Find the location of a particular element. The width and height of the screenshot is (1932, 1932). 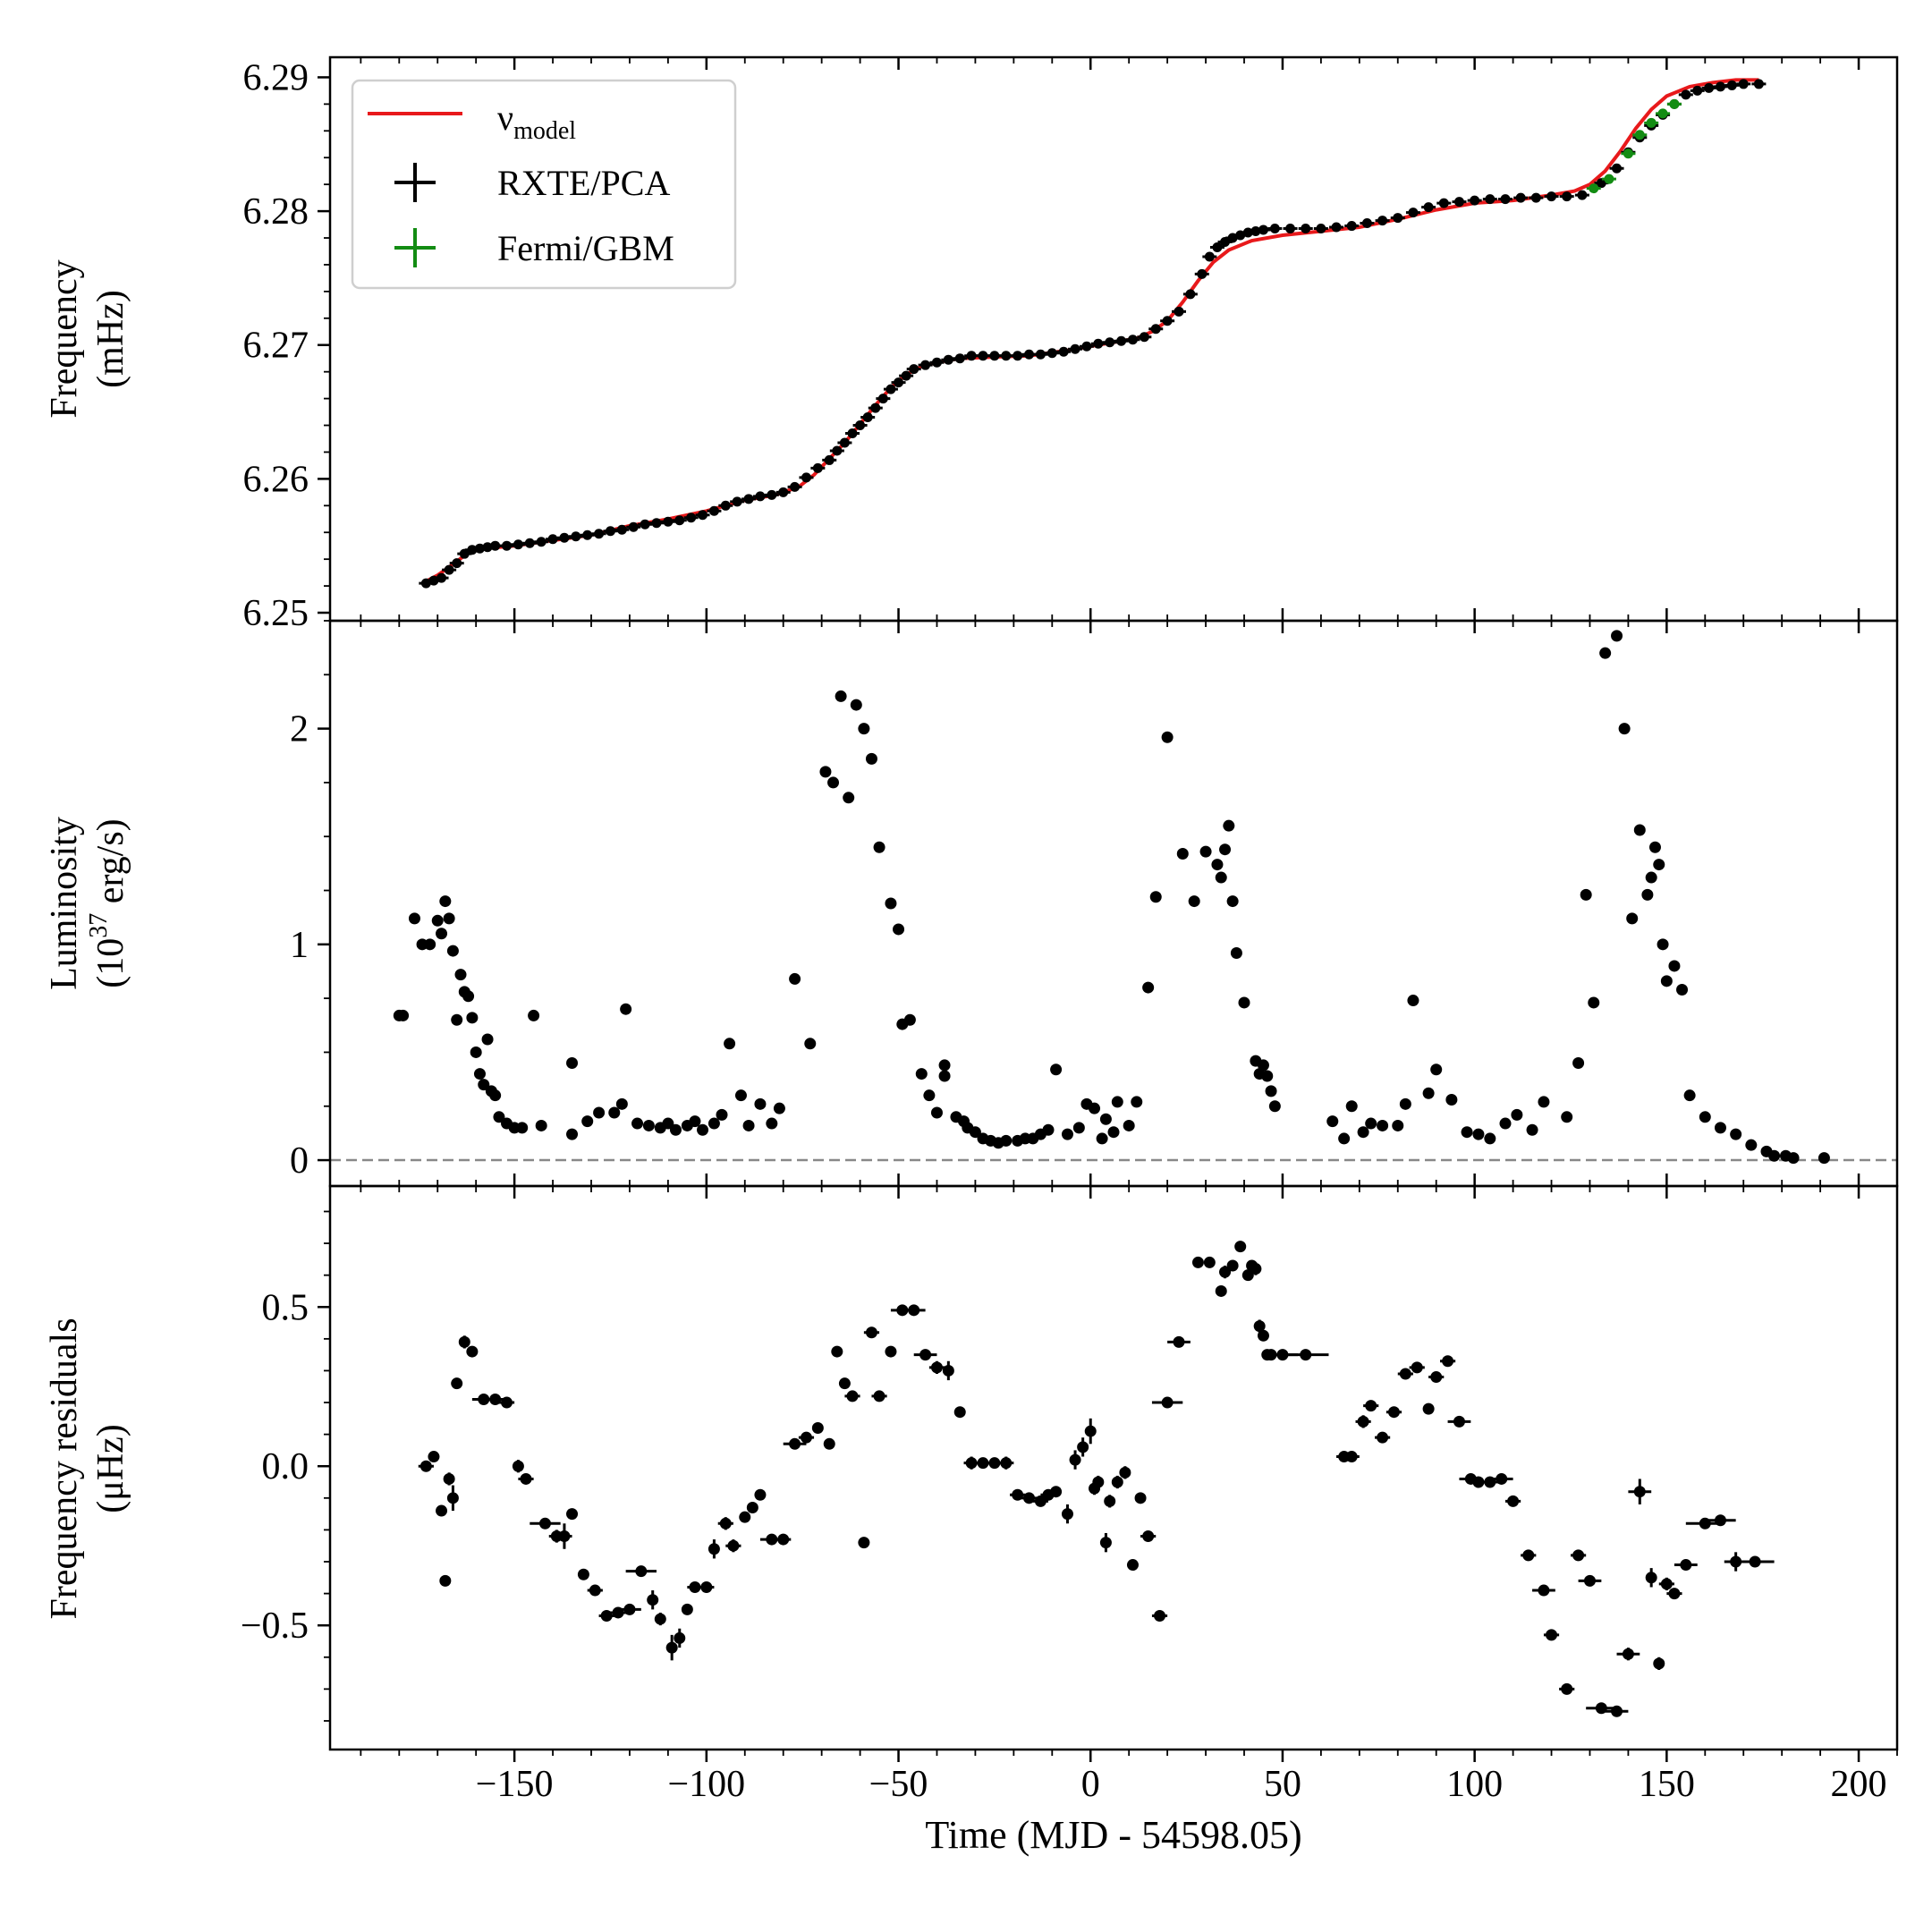

luminosity-unit-spacer is located at coordinates (110, 908).